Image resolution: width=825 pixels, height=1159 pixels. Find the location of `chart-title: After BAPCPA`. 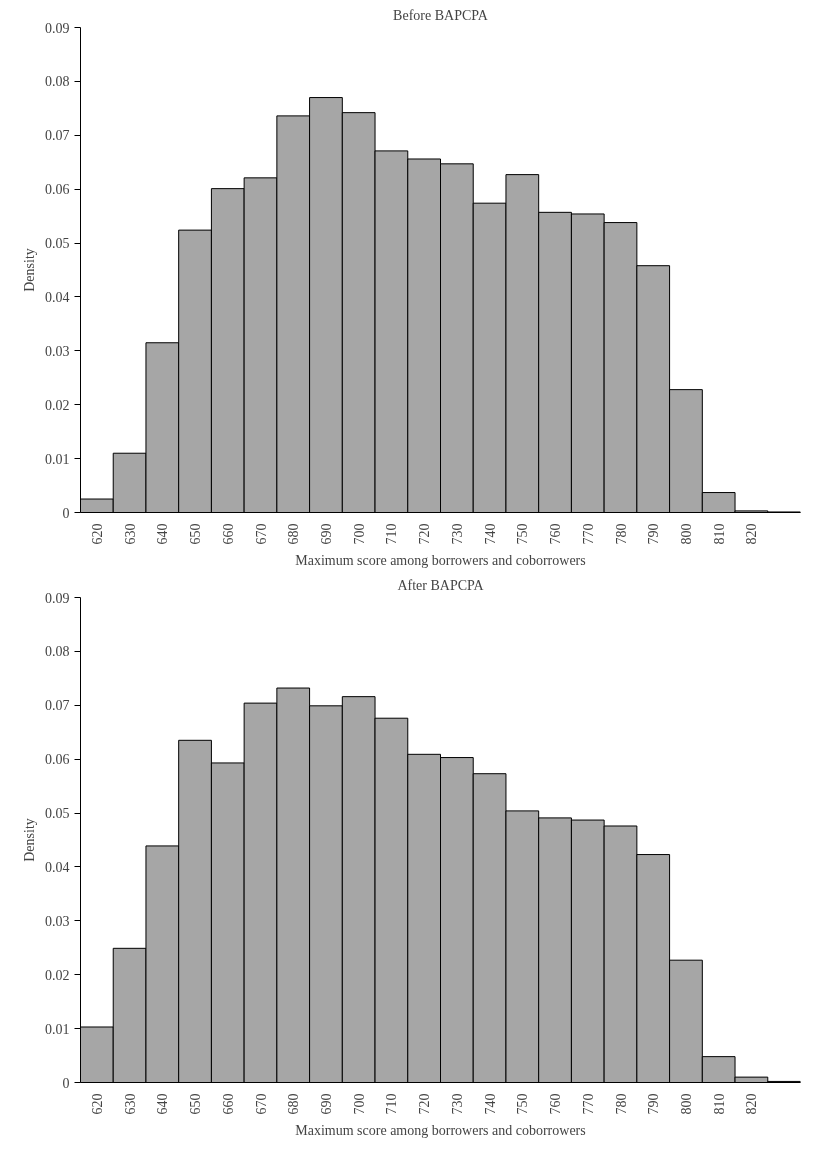

chart-title: After BAPCPA is located at coordinates (441, 585).